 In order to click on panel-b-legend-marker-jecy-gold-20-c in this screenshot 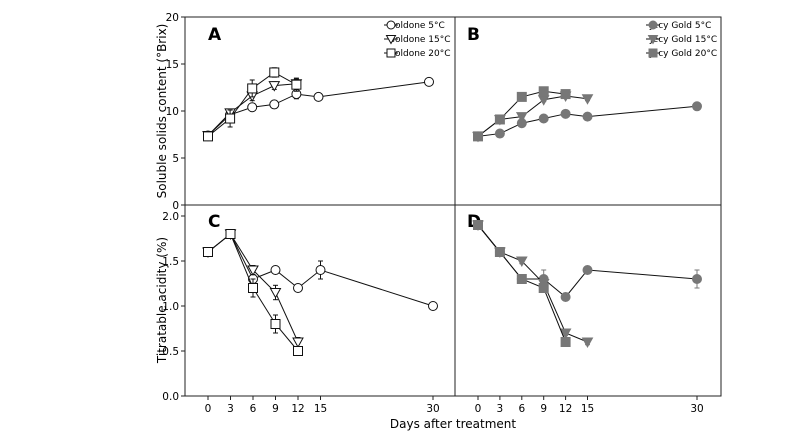, I will do `click(653, 53)`.